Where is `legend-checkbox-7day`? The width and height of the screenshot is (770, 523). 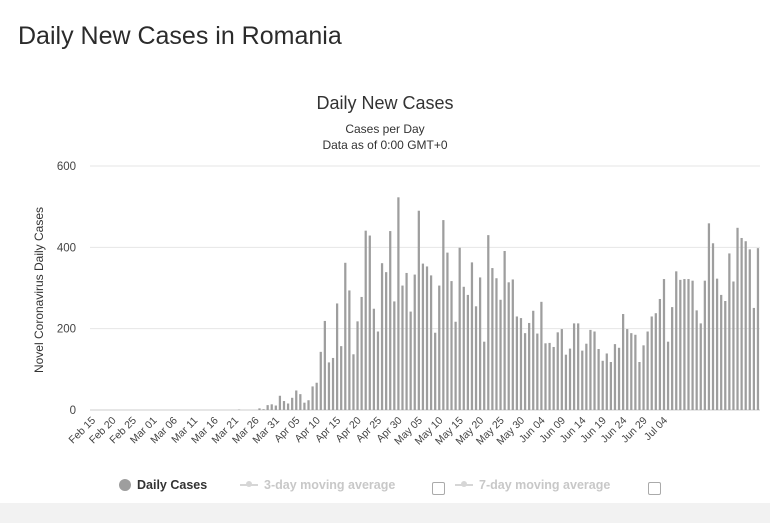 legend-checkbox-7day is located at coordinates (654, 488).